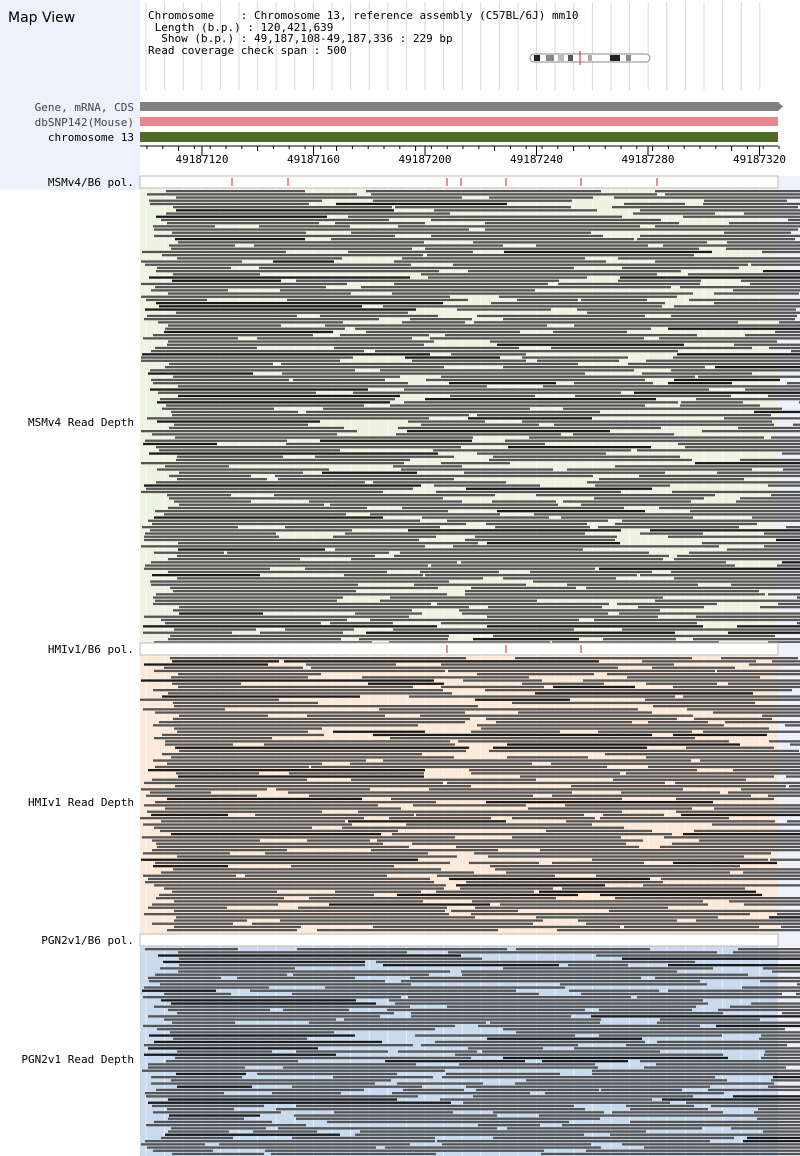  Describe the element at coordinates (590, 58) in the screenshot. I see `chromosome-ideogram` at that location.